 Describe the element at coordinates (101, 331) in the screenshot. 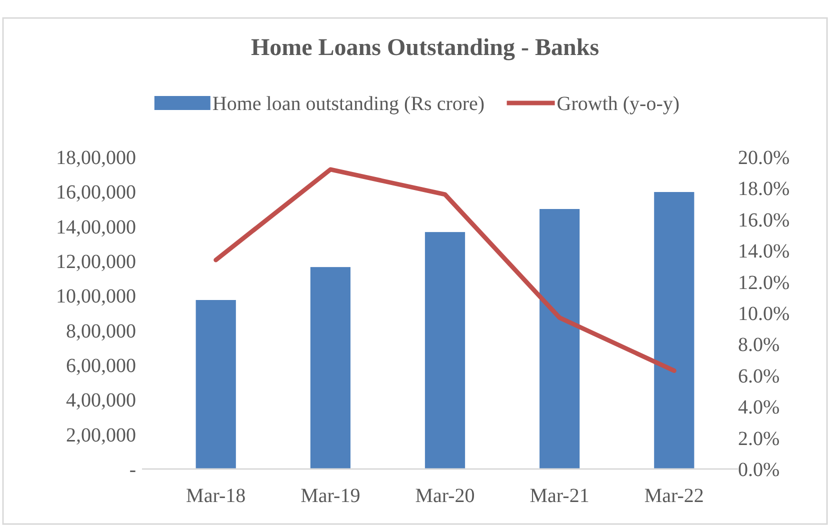

I see `y-tick-label: 8,00,000` at that location.